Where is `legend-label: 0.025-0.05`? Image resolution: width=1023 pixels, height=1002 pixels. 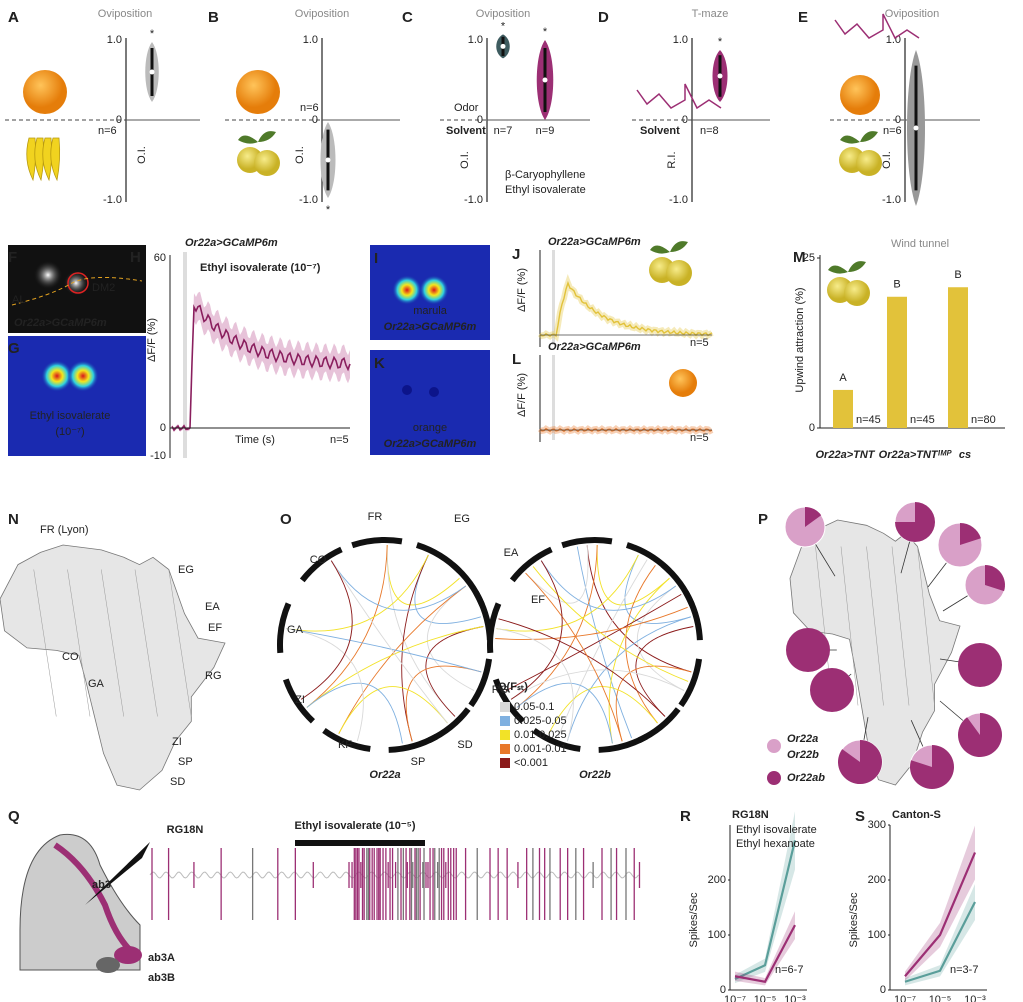
legend-label: 0.025-0.05 is located at coordinates (540, 721).